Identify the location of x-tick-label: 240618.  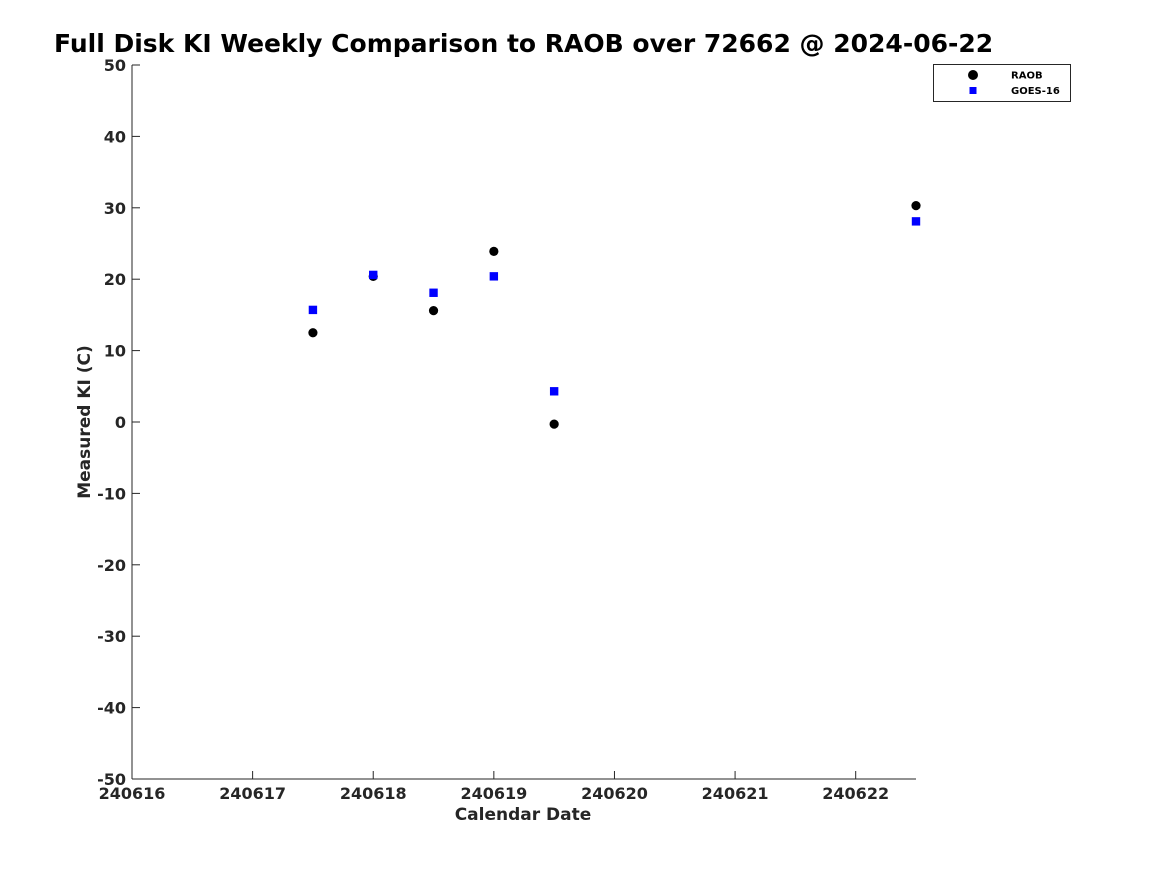
(373, 793).